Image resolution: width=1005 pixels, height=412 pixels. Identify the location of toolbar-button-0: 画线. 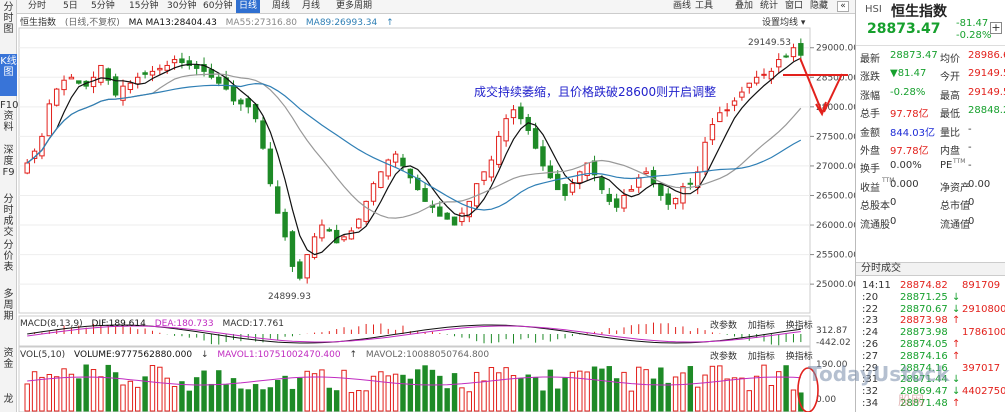
(682, 6).